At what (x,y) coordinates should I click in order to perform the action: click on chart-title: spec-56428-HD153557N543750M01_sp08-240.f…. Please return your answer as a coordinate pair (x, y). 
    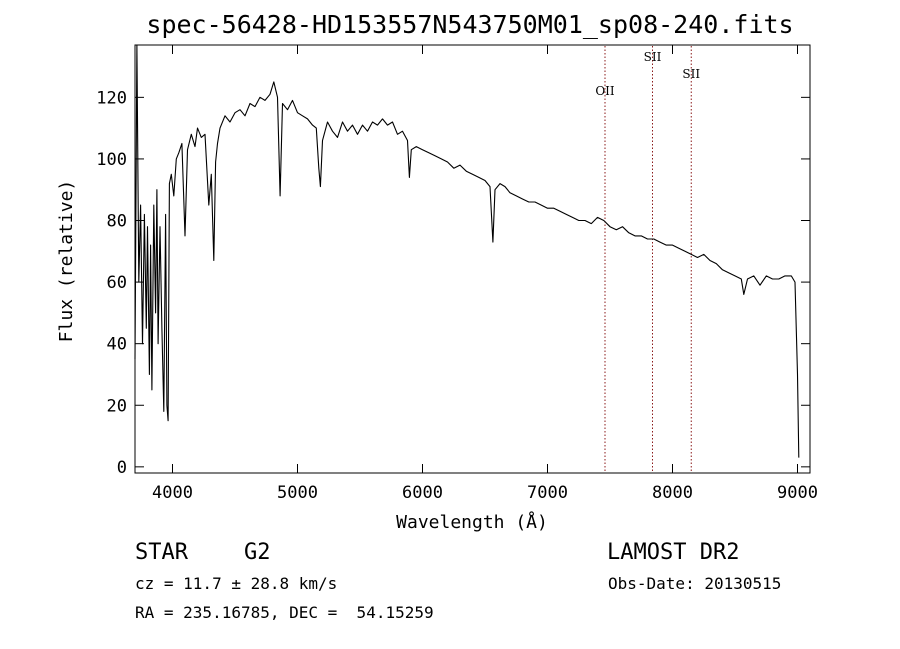
    Looking at the image, I should click on (469, 24).